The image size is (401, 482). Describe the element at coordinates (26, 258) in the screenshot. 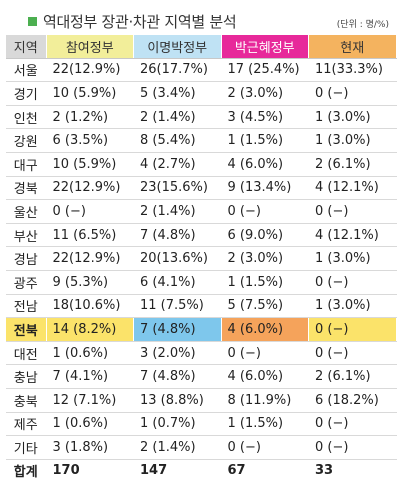

I see `region-cell: 경남` at that location.